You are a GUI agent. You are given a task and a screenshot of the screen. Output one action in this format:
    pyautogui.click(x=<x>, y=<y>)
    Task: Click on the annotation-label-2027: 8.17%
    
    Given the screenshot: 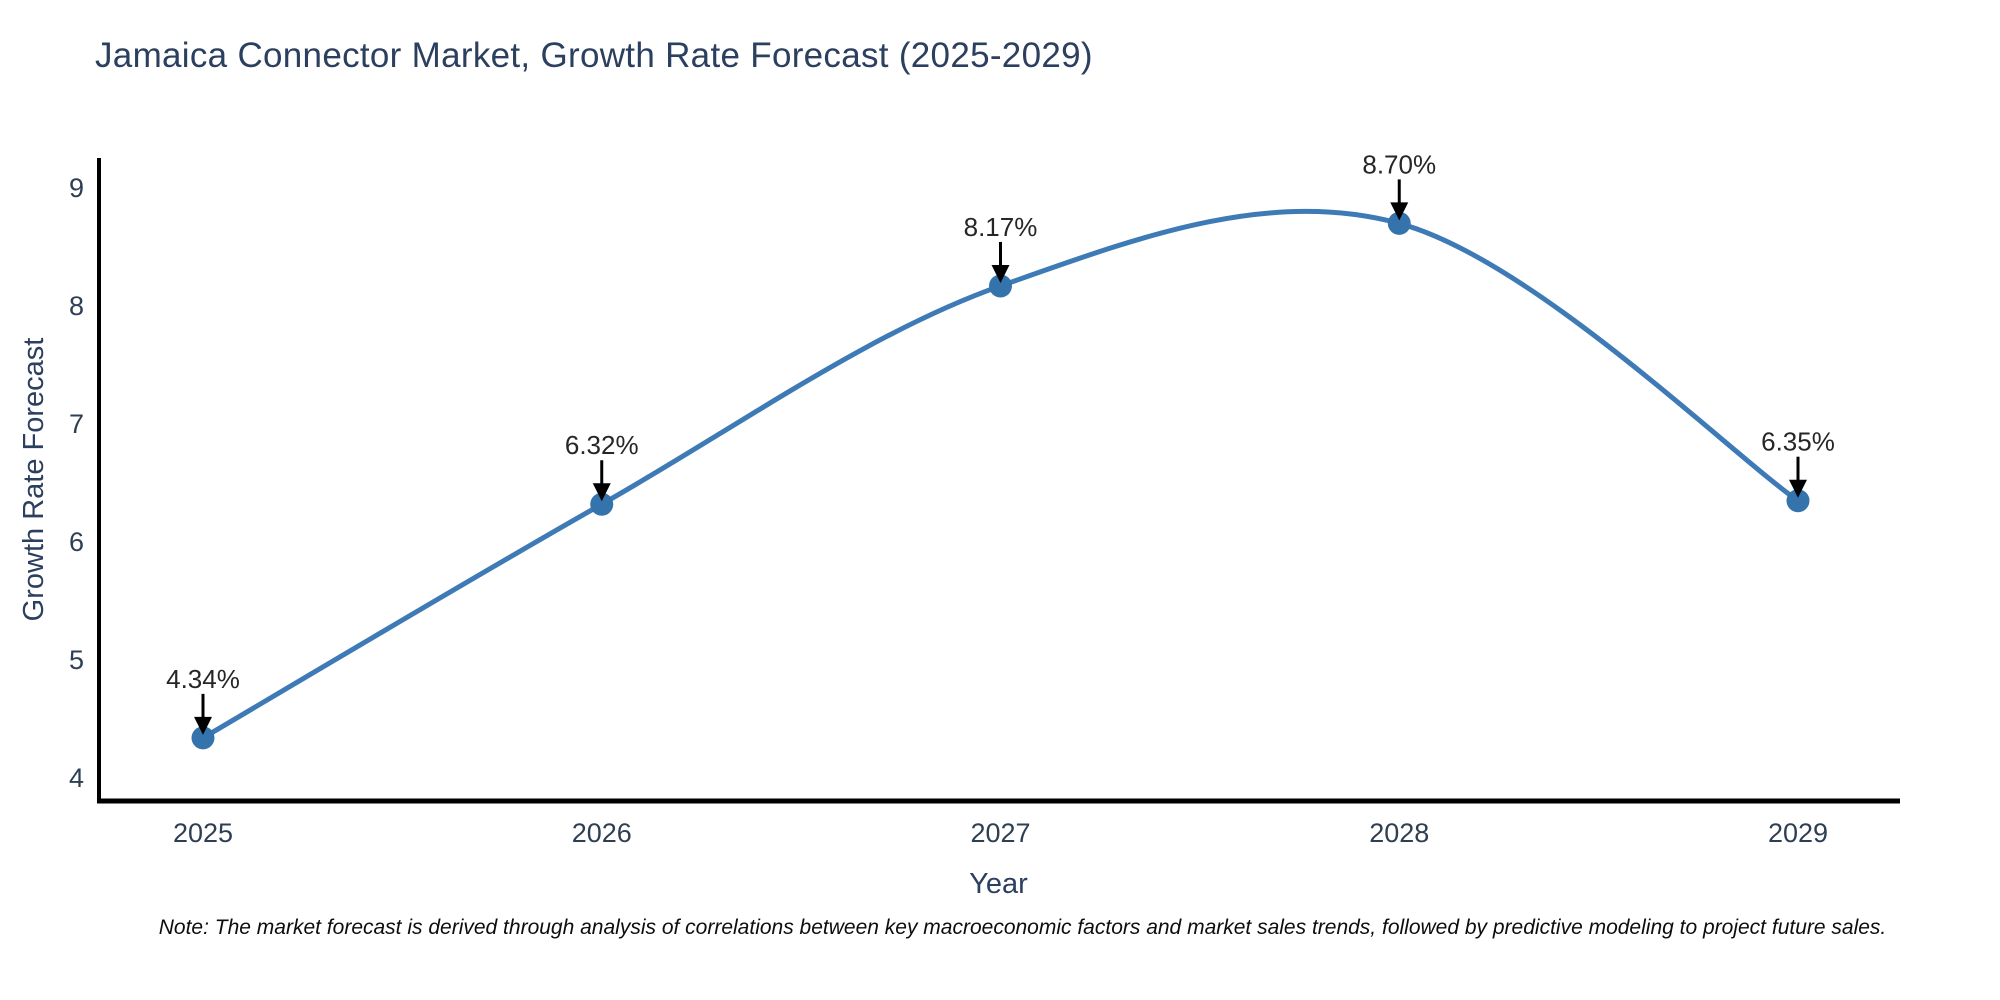 What is the action you would take?
    pyautogui.click(x=1001, y=227)
    